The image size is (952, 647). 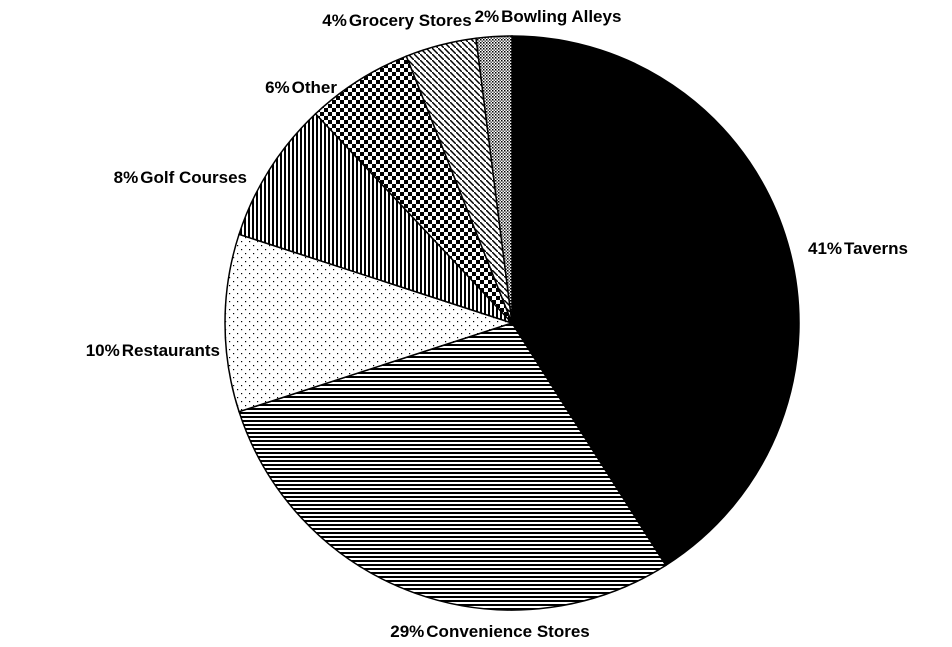 I want to click on value-label: 29%, so click(x=407, y=631).